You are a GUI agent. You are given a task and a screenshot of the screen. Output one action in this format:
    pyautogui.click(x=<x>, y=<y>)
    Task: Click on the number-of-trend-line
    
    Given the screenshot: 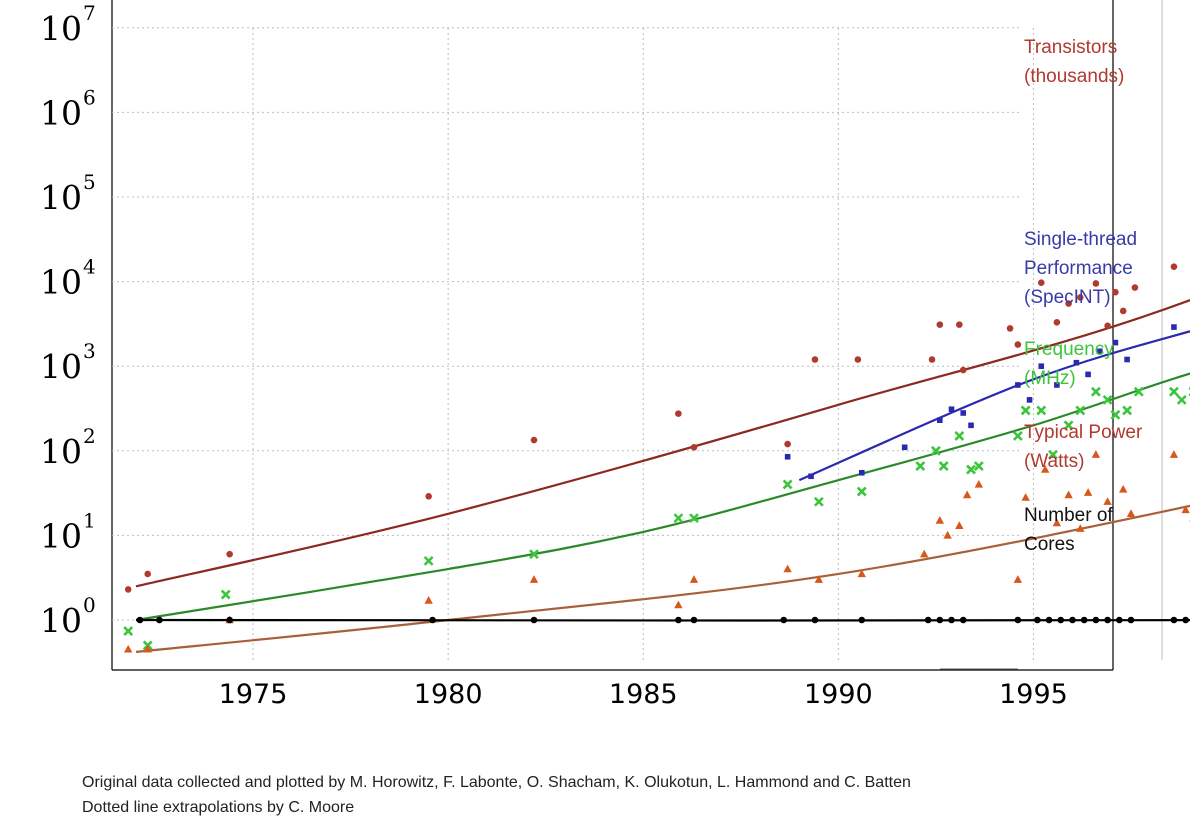 What is the action you would take?
    pyautogui.click(x=662, y=620)
    